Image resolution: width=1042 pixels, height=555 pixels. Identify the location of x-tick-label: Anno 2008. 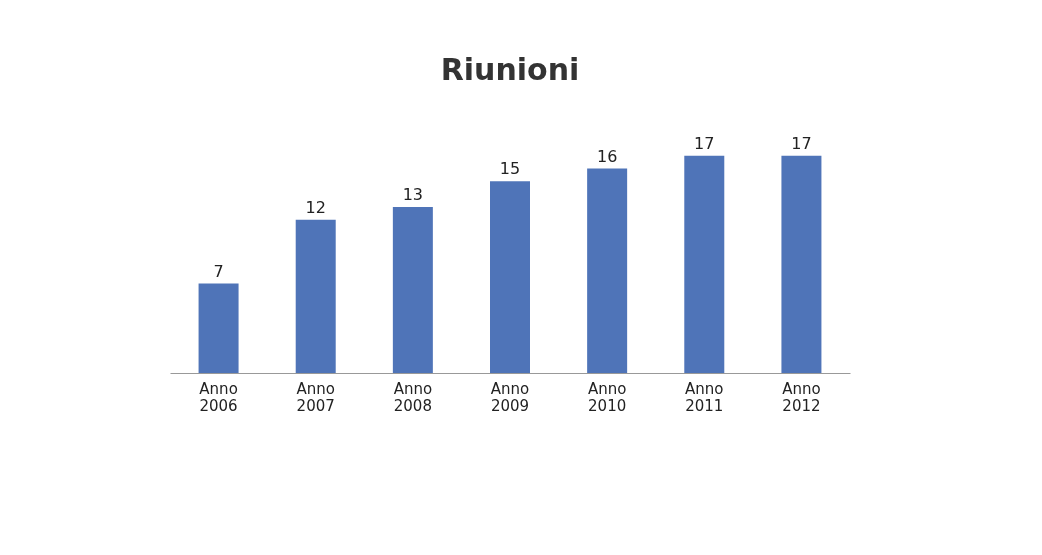
(413, 397).